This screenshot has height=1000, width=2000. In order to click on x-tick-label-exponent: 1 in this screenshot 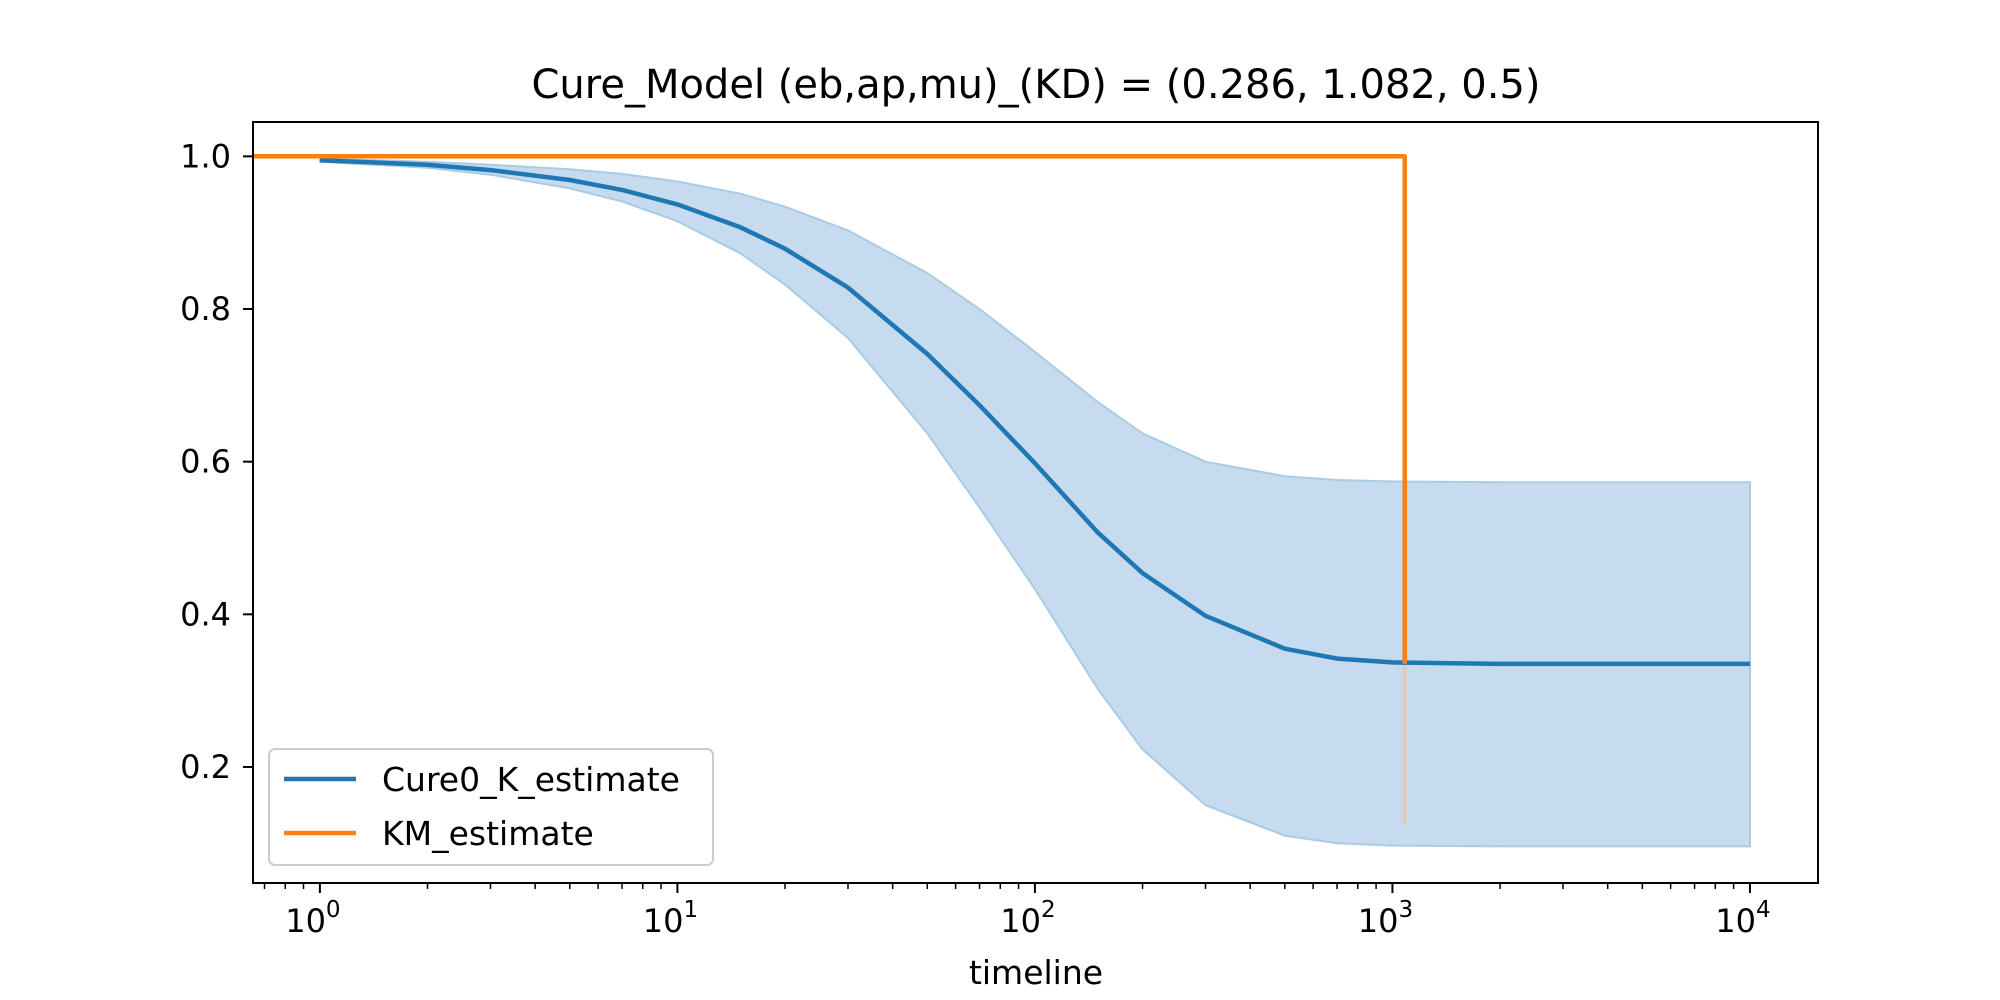, I will do `click(690, 910)`.